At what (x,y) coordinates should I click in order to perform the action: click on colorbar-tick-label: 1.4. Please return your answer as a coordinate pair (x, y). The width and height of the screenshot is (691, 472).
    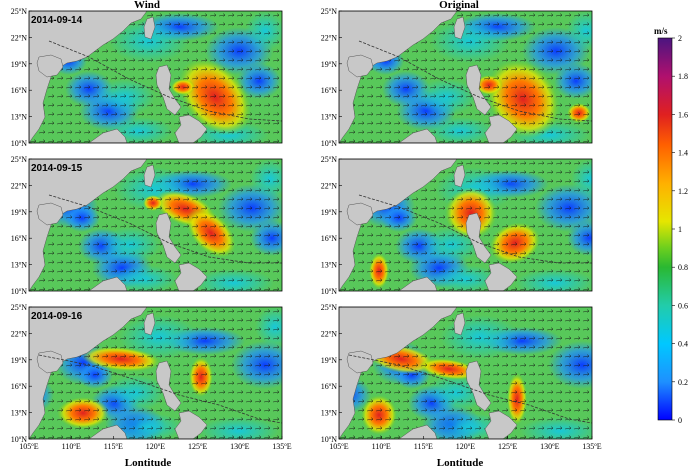
    Looking at the image, I should click on (683, 153).